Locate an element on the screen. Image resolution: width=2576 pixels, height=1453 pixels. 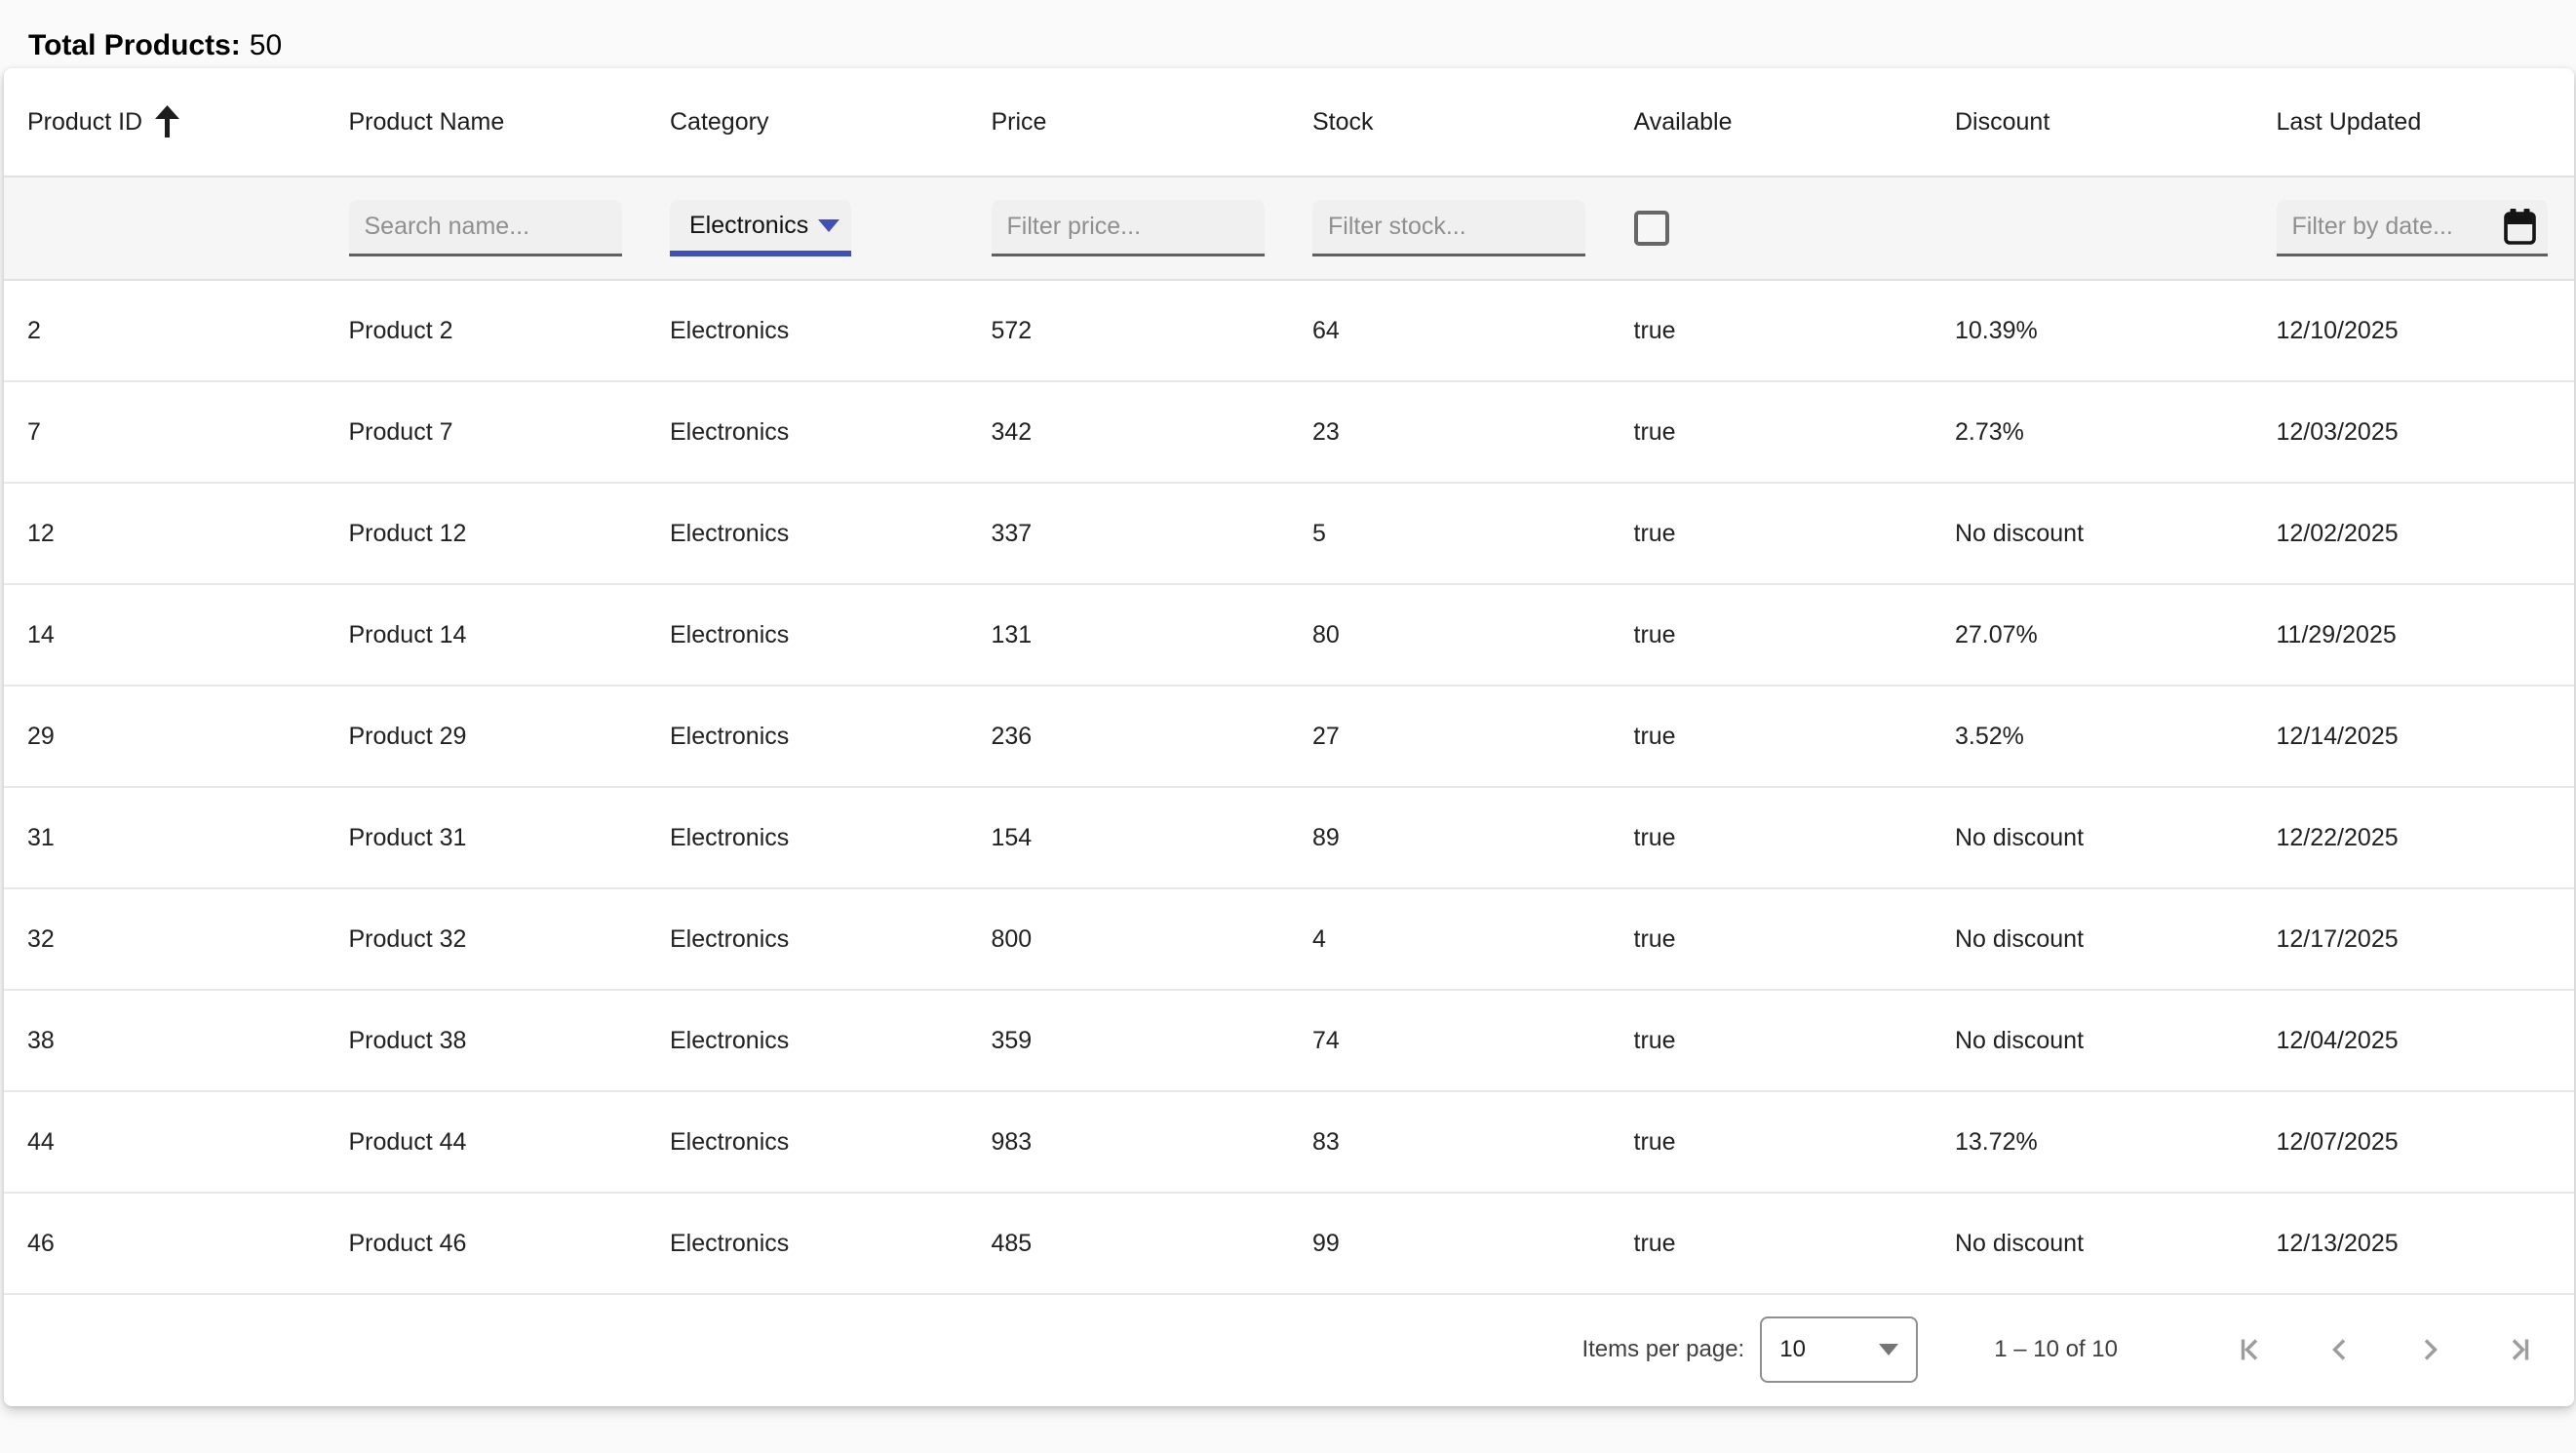
filter-cell-available is located at coordinates (1771, 228).